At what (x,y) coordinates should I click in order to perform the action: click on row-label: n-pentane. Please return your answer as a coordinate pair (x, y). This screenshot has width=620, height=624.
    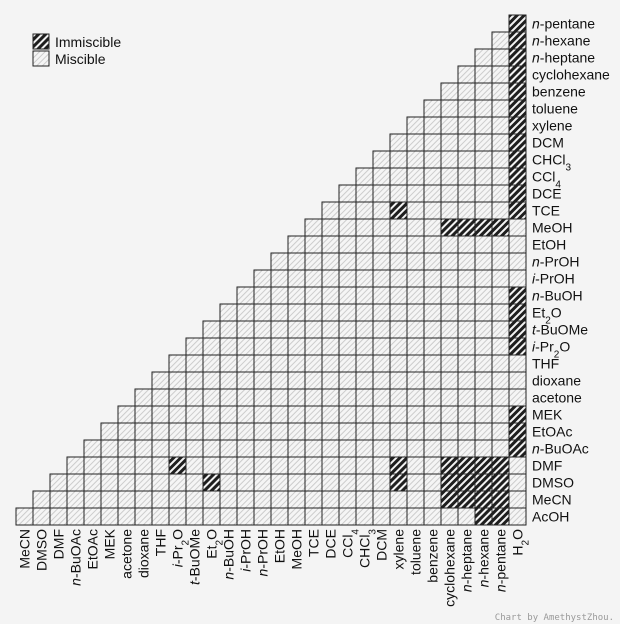
    Looking at the image, I should click on (563, 24).